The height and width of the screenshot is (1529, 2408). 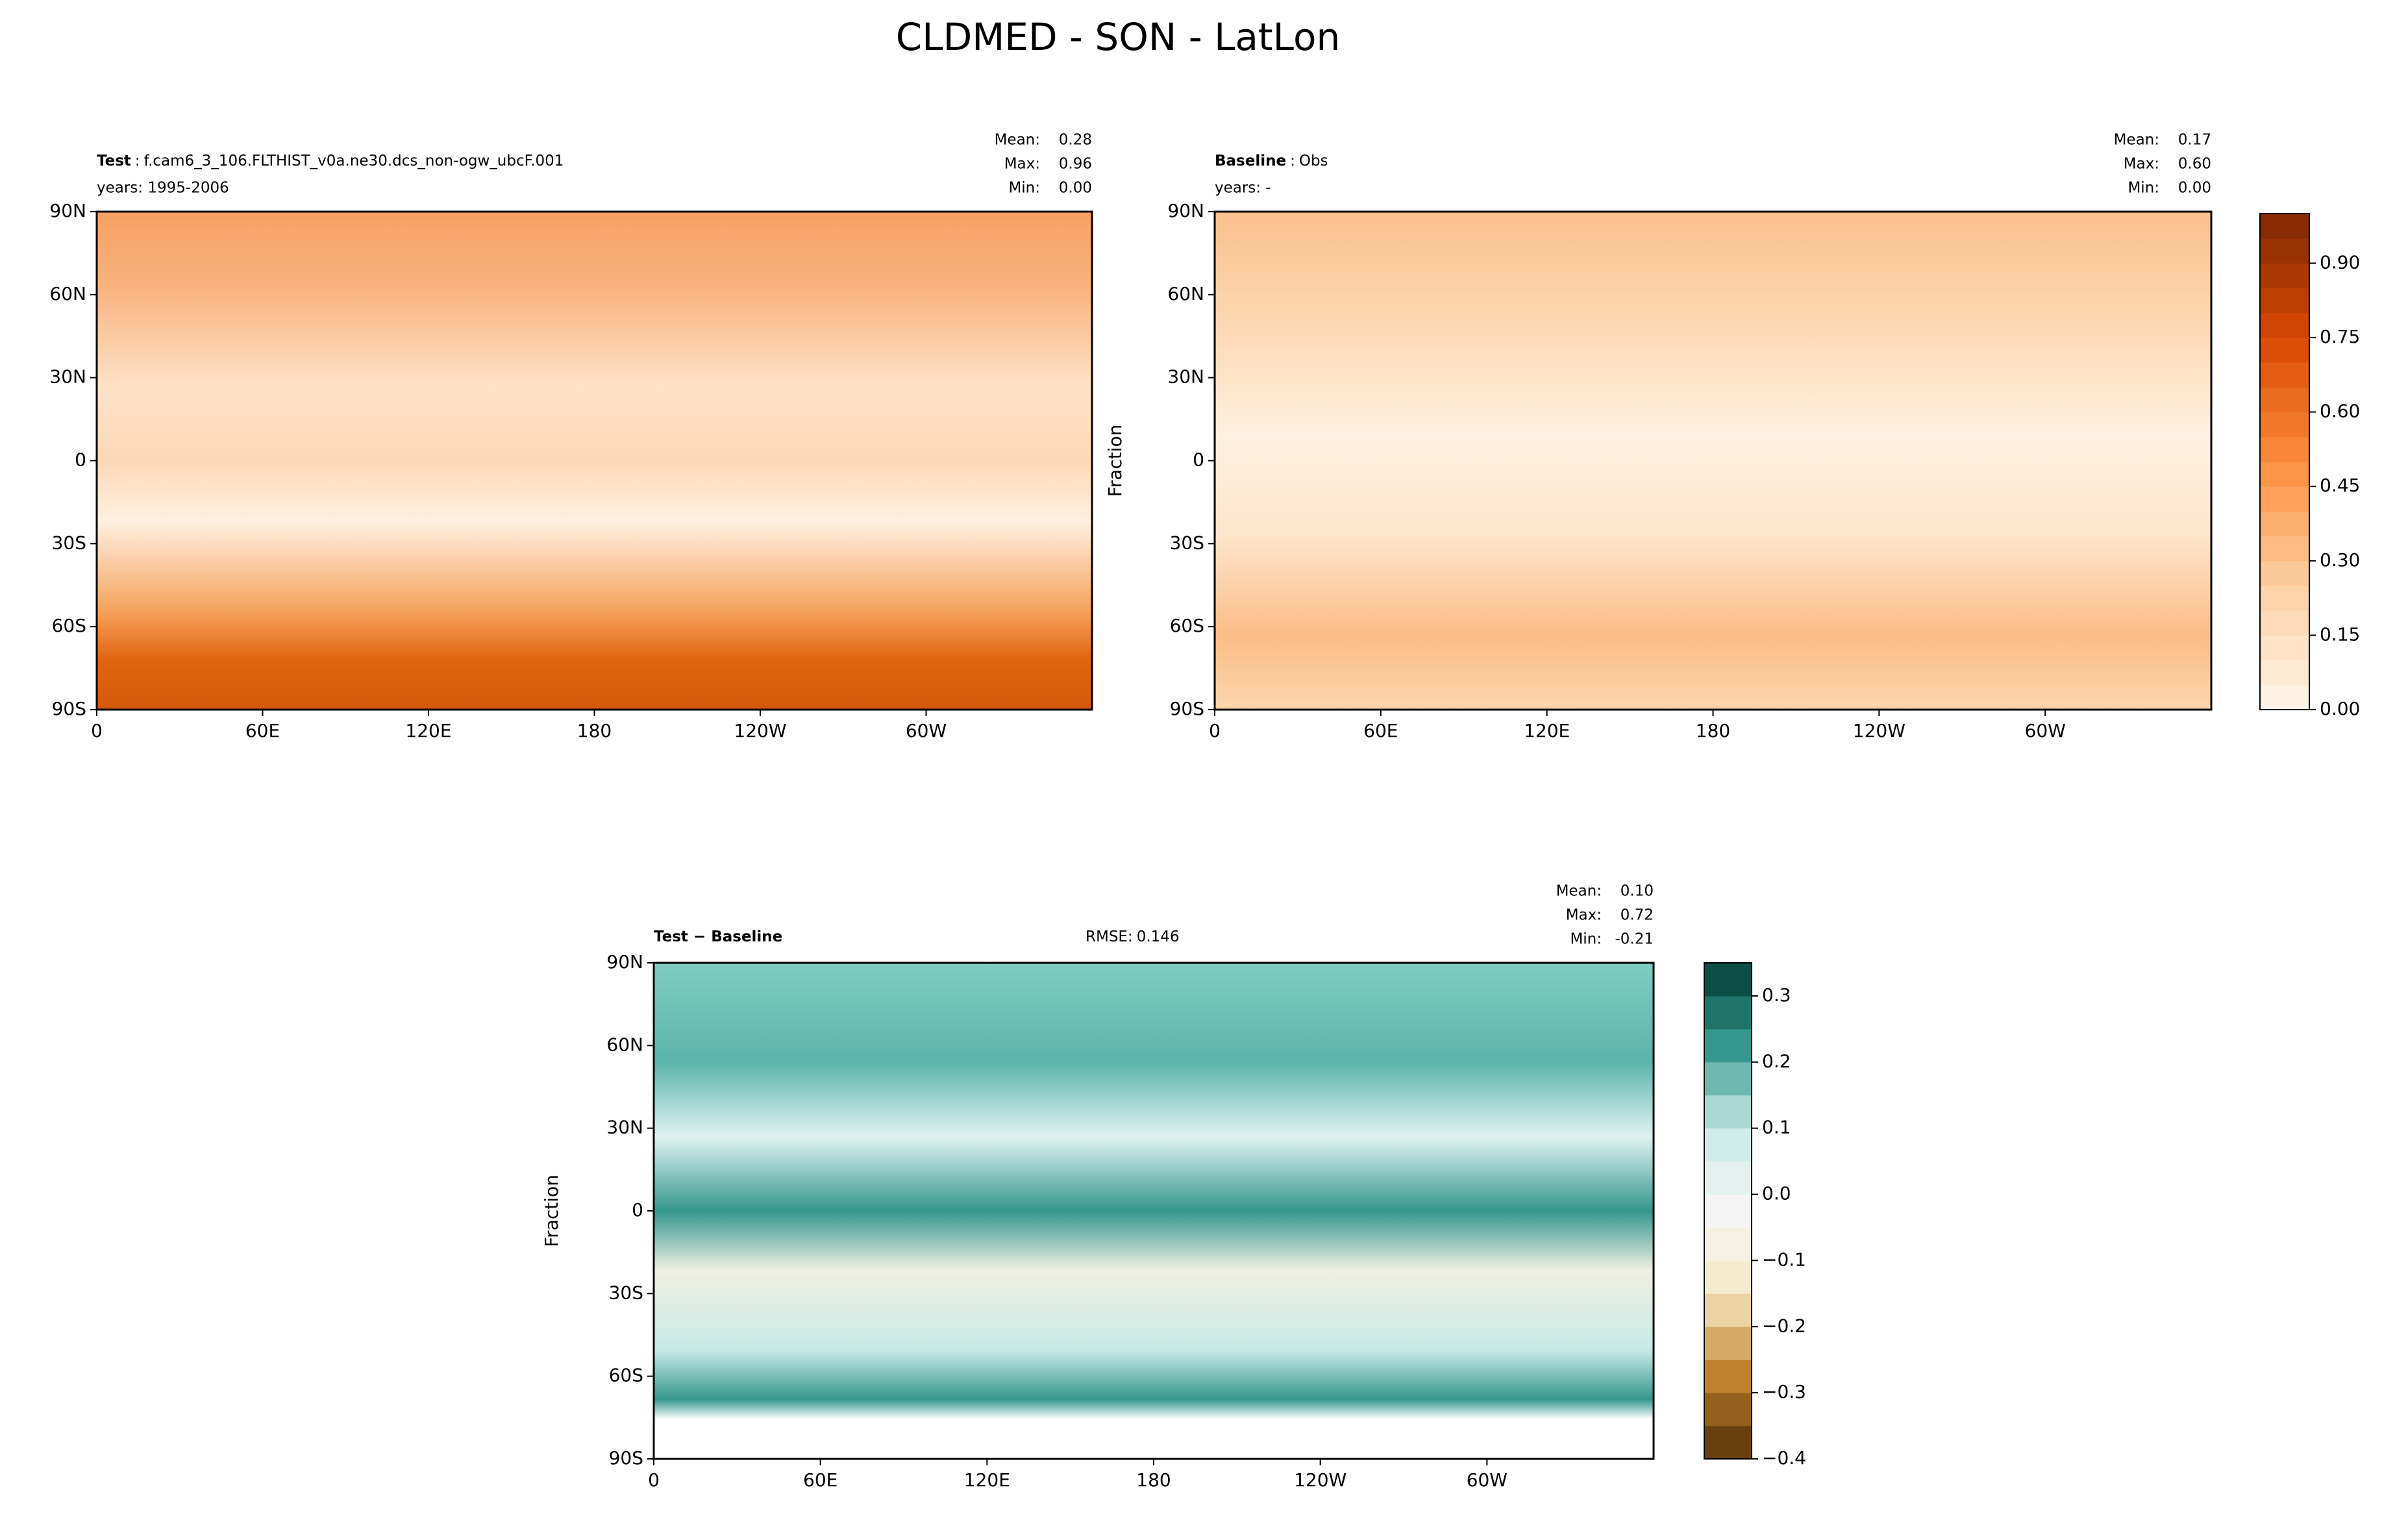 I want to click on stat-value: 0.10, so click(x=1637, y=891).